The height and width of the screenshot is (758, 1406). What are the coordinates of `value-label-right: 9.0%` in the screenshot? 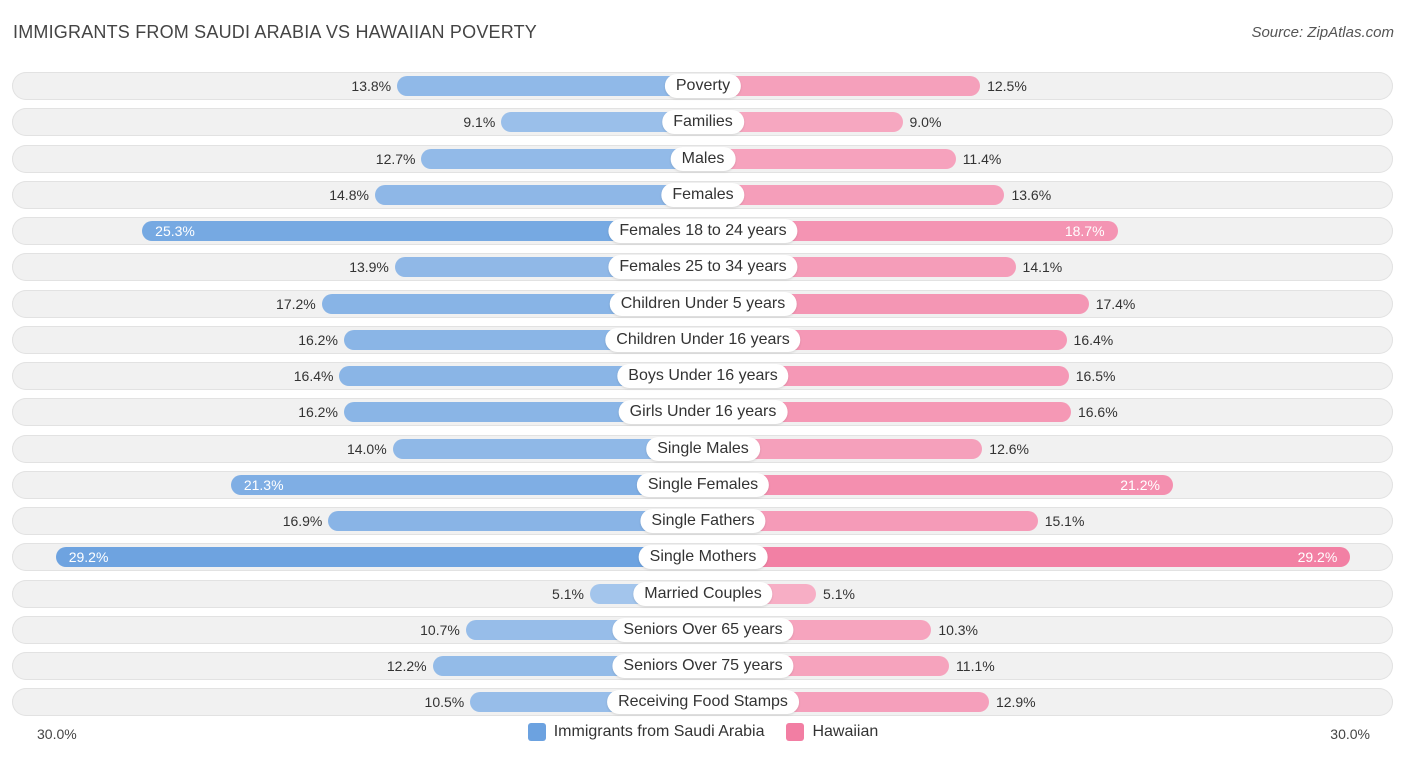 It's located at (925, 122).